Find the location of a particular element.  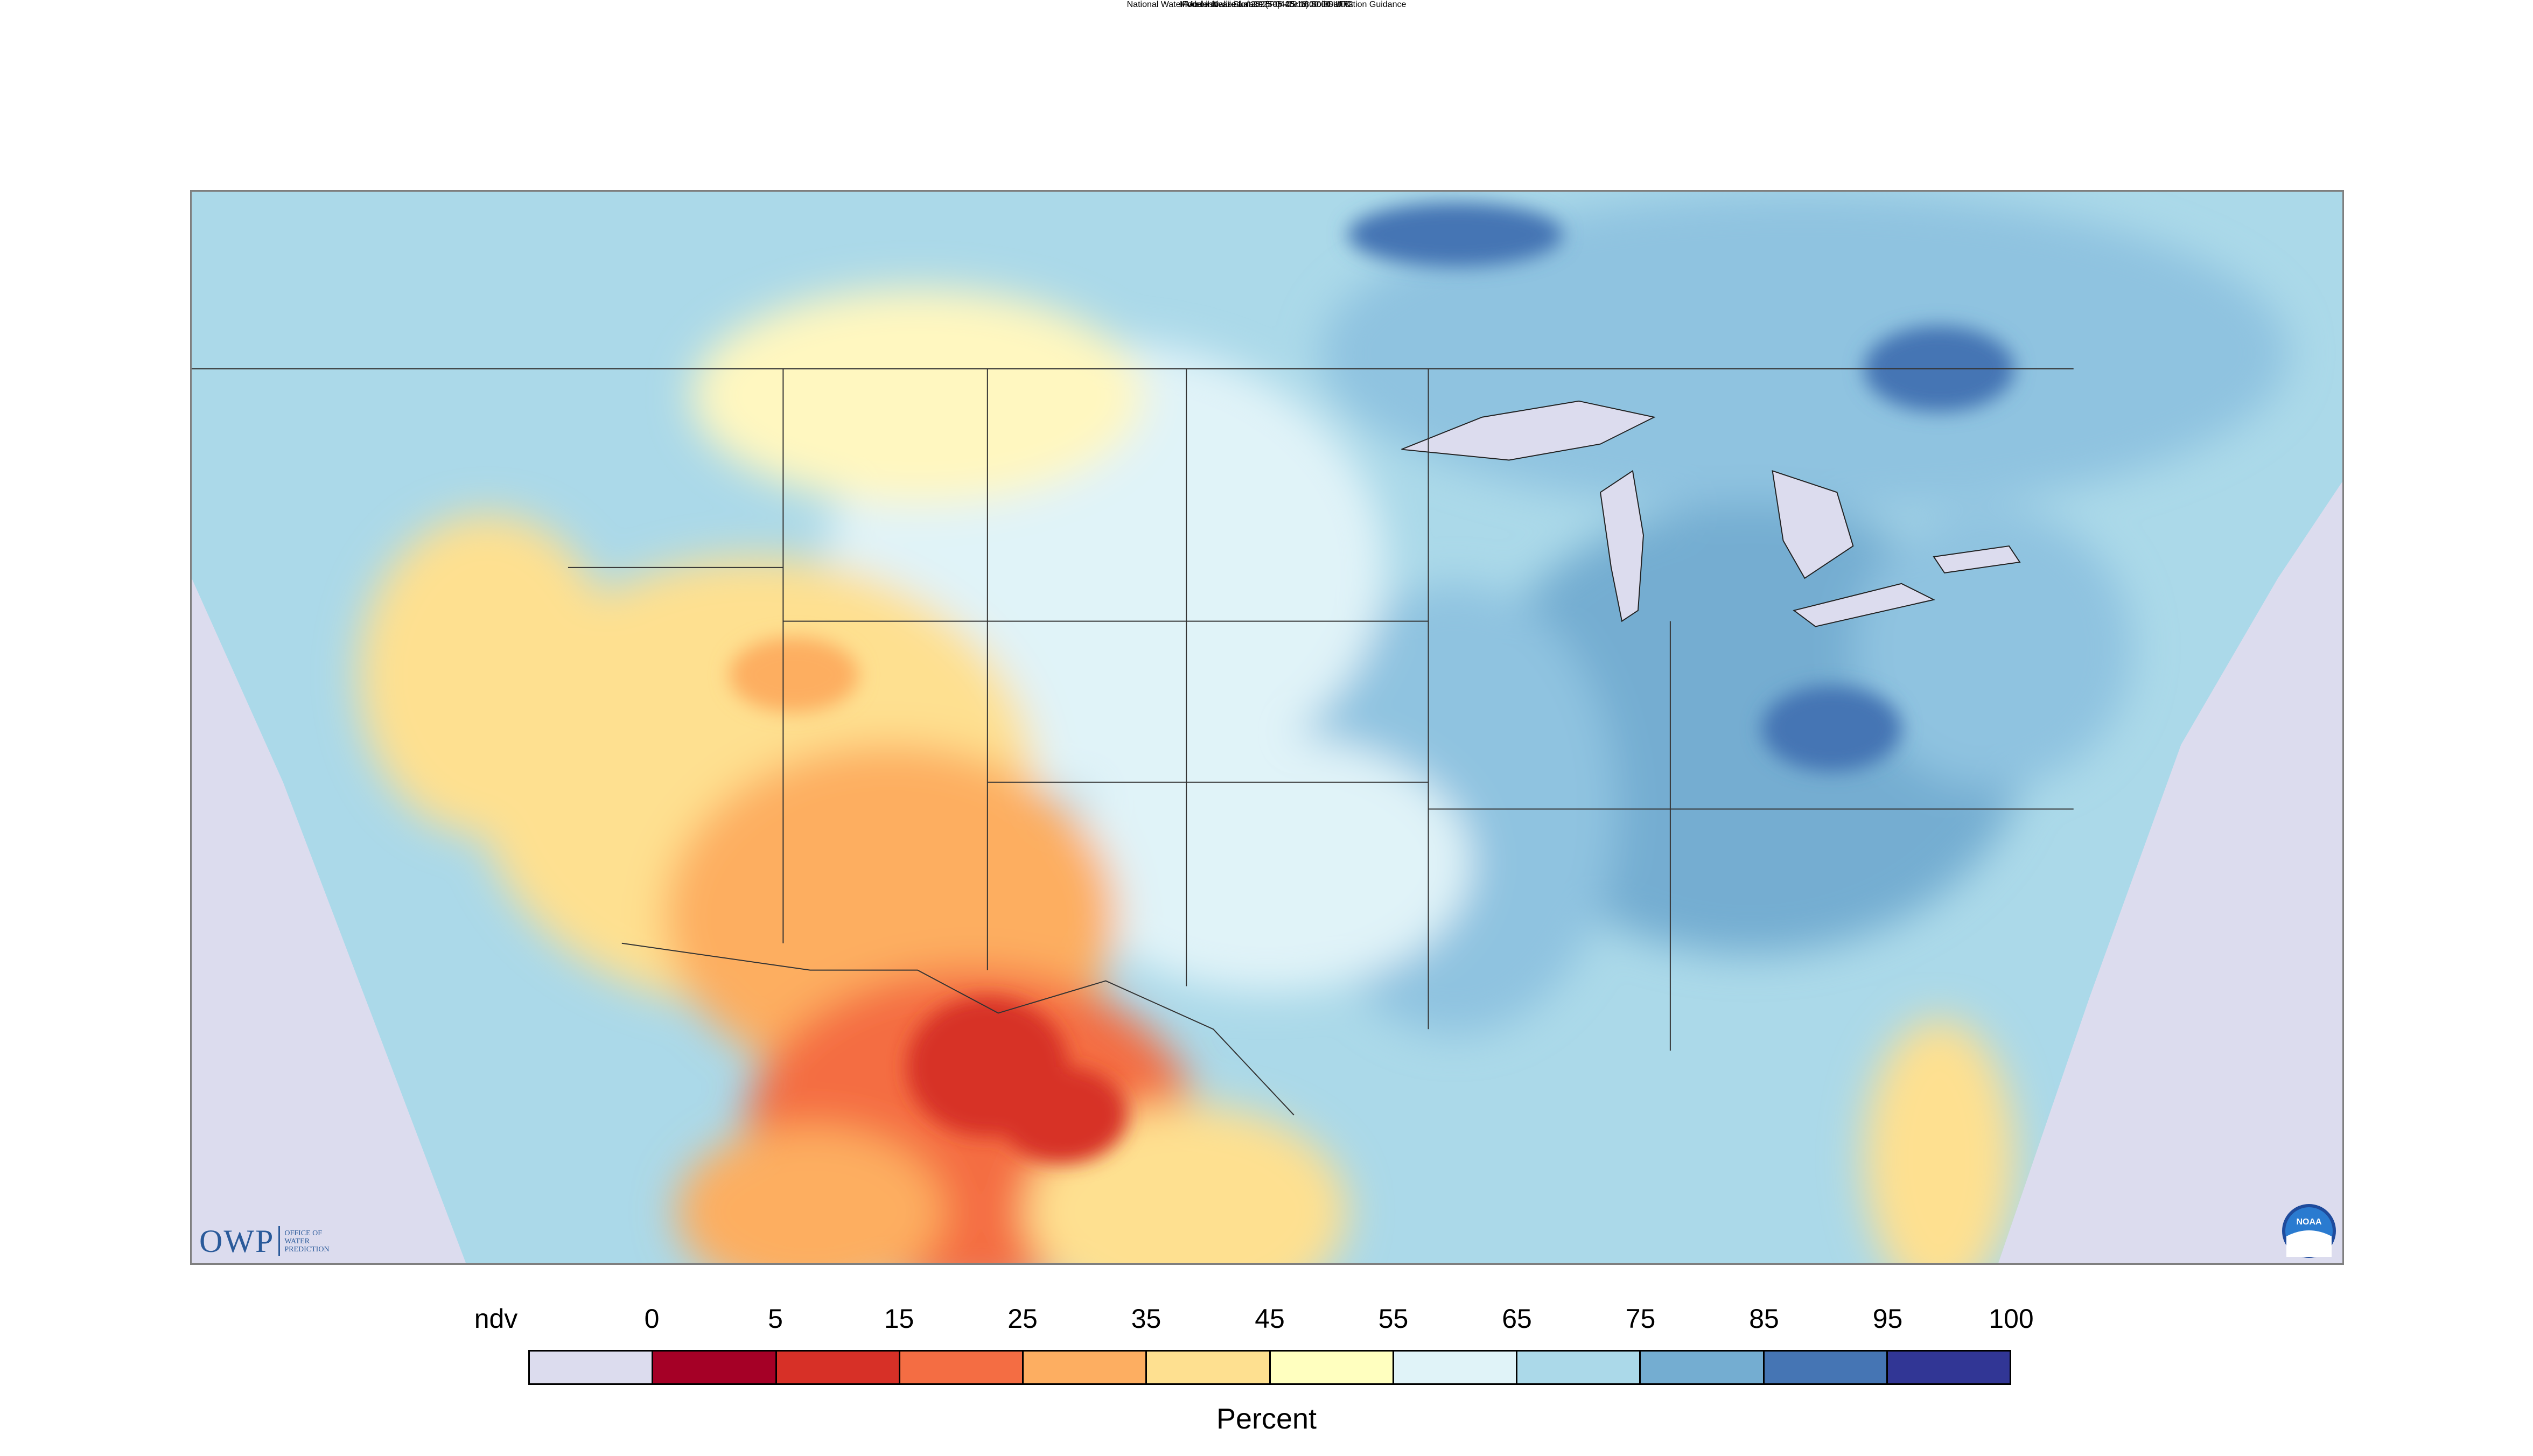

legend-tick-label: 25 is located at coordinates (1023, 1319).